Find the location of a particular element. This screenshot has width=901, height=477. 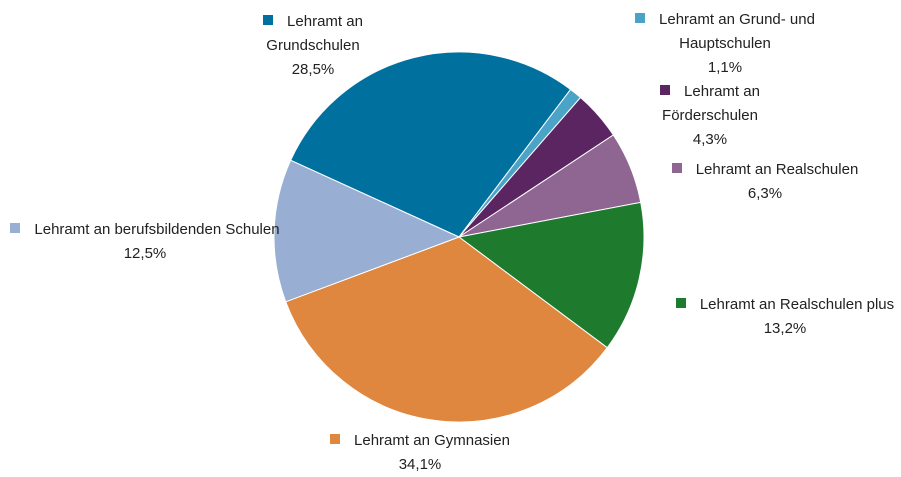

category-label: Lehramt an berufsbildenden Schulen is located at coordinates (157, 229).